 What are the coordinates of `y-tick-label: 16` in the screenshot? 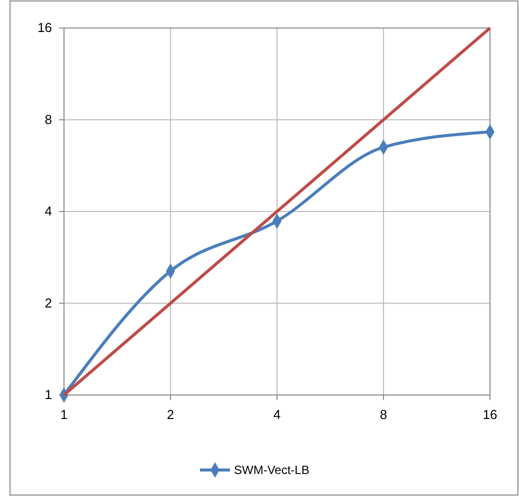 It's located at (45, 27).